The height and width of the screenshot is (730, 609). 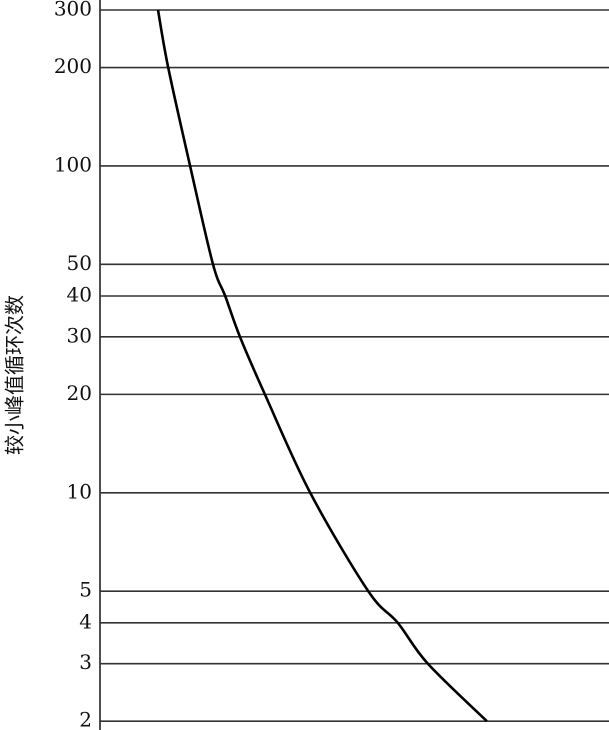 What do you see at coordinates (85, 621) in the screenshot?
I see `y-tick-label: 4` at bounding box center [85, 621].